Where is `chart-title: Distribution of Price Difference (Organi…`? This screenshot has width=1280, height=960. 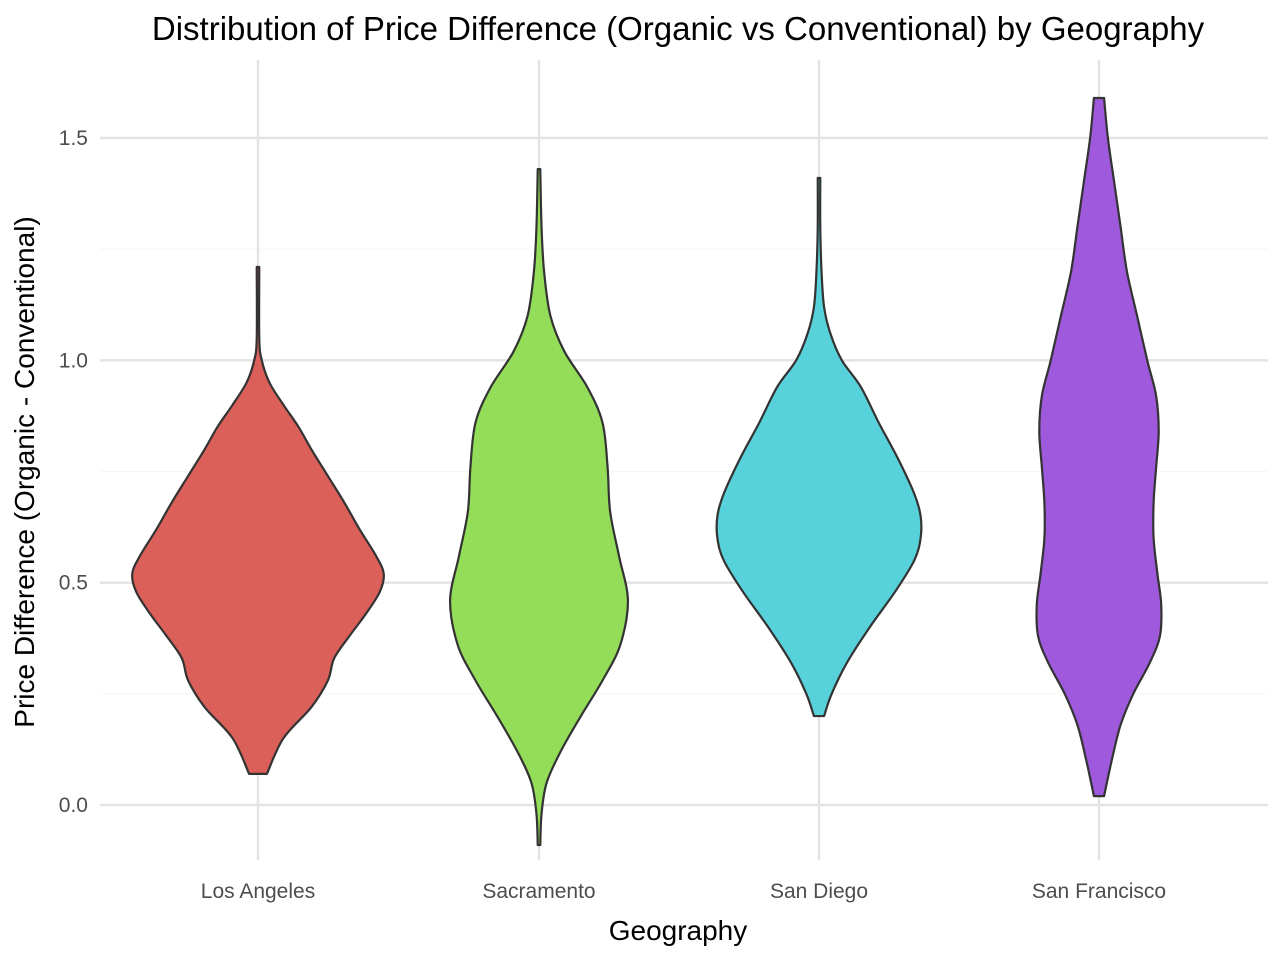
chart-title: Distribution of Price Difference (Organi… is located at coordinates (678, 28).